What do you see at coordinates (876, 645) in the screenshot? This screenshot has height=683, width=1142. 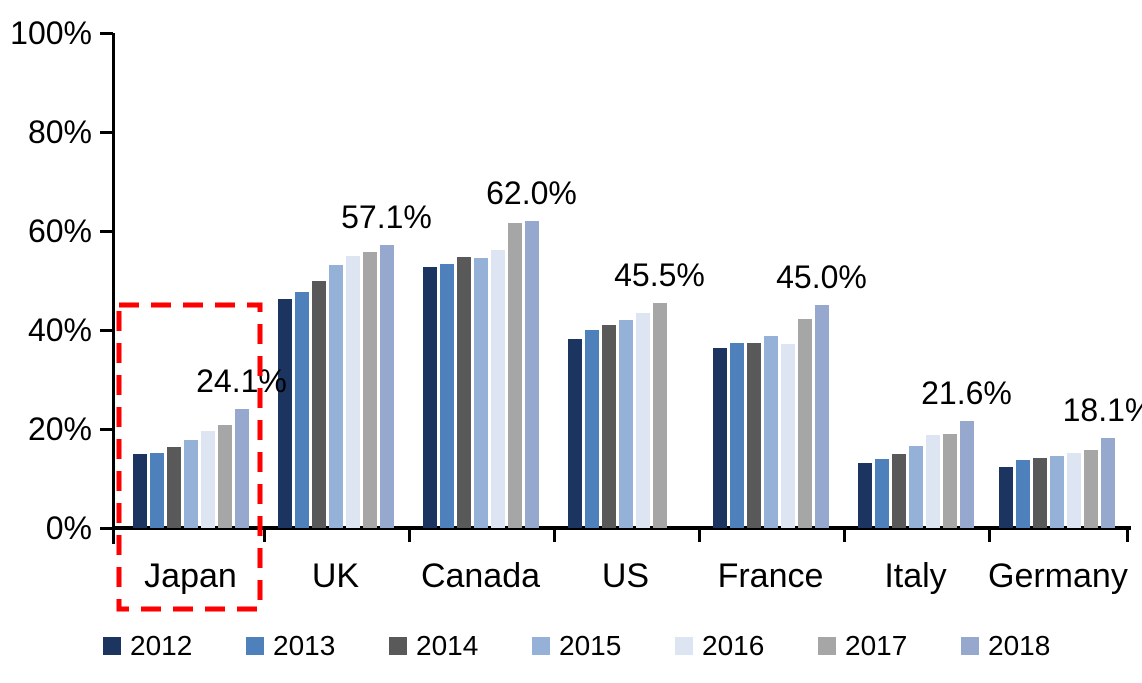 I see `legend-label-2017: 2017` at bounding box center [876, 645].